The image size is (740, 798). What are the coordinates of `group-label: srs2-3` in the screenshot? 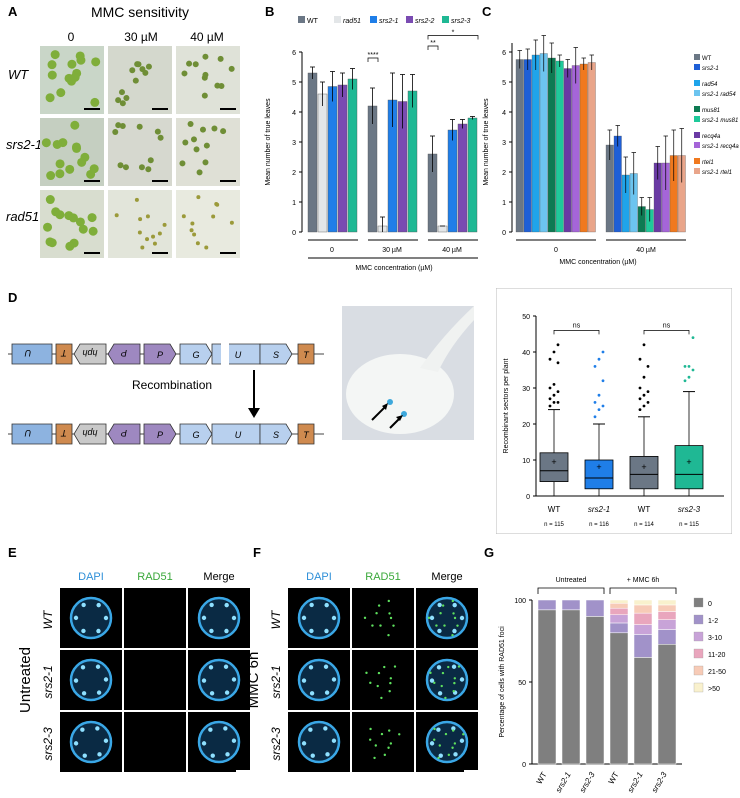 It's located at (689, 509).